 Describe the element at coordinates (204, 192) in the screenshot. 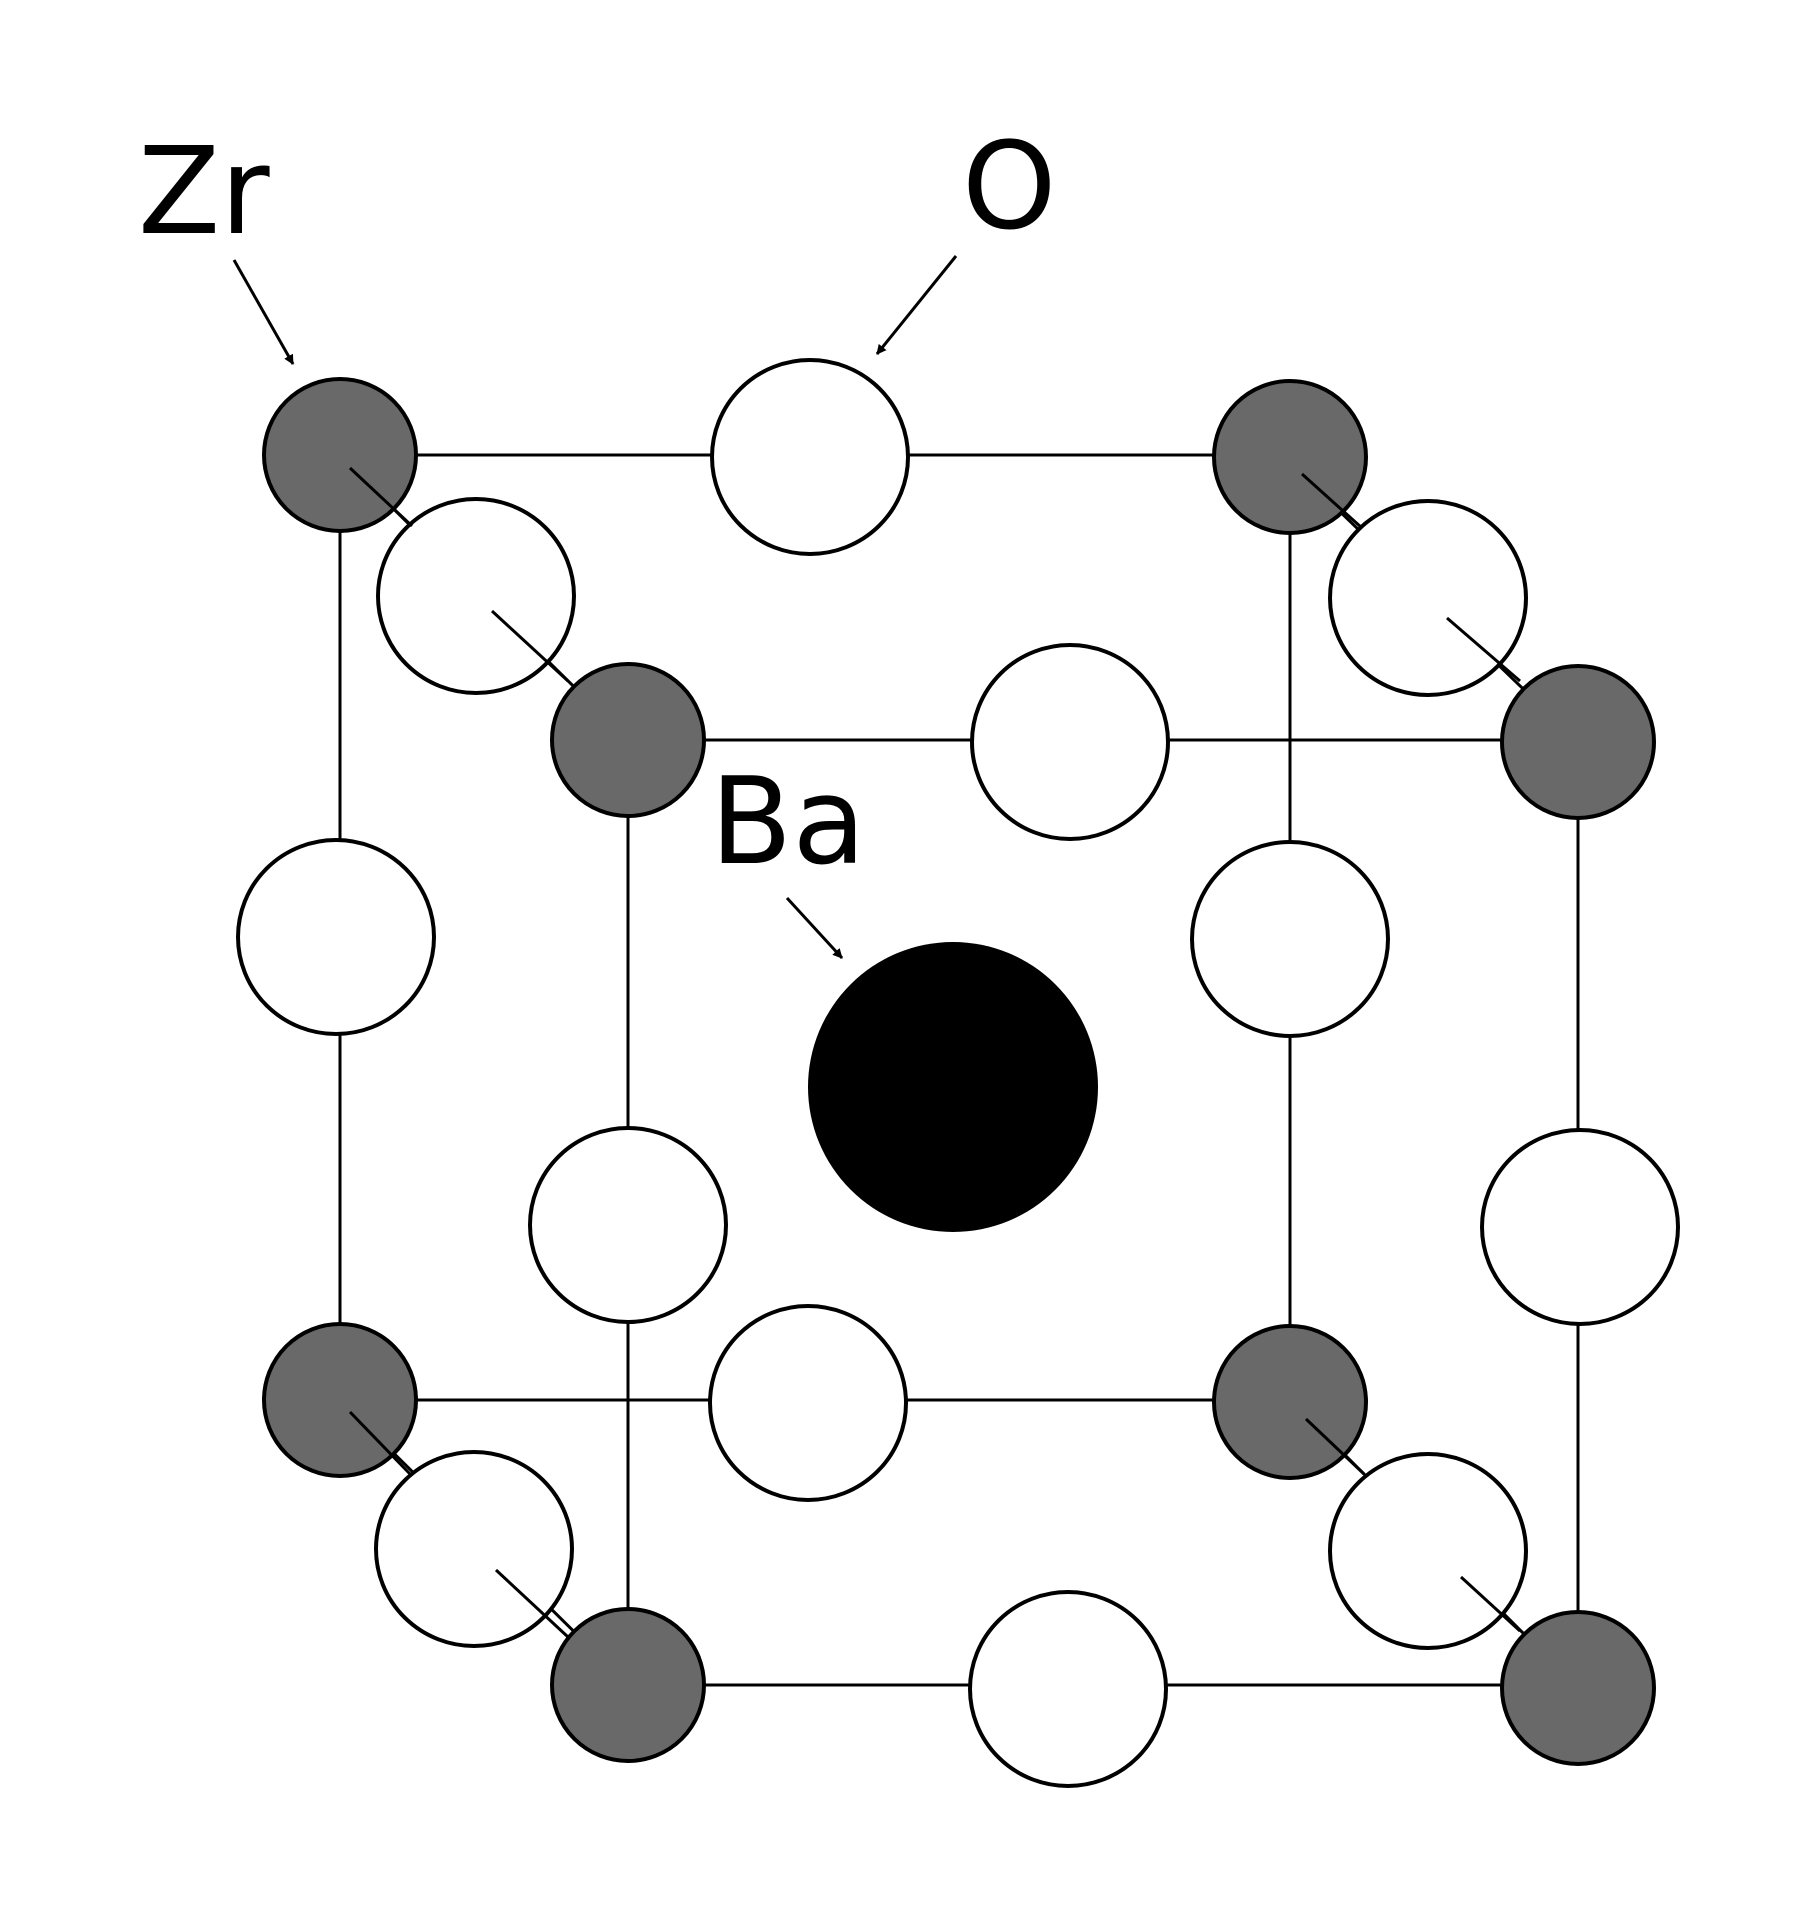

I see `zr-label: Zr` at that location.